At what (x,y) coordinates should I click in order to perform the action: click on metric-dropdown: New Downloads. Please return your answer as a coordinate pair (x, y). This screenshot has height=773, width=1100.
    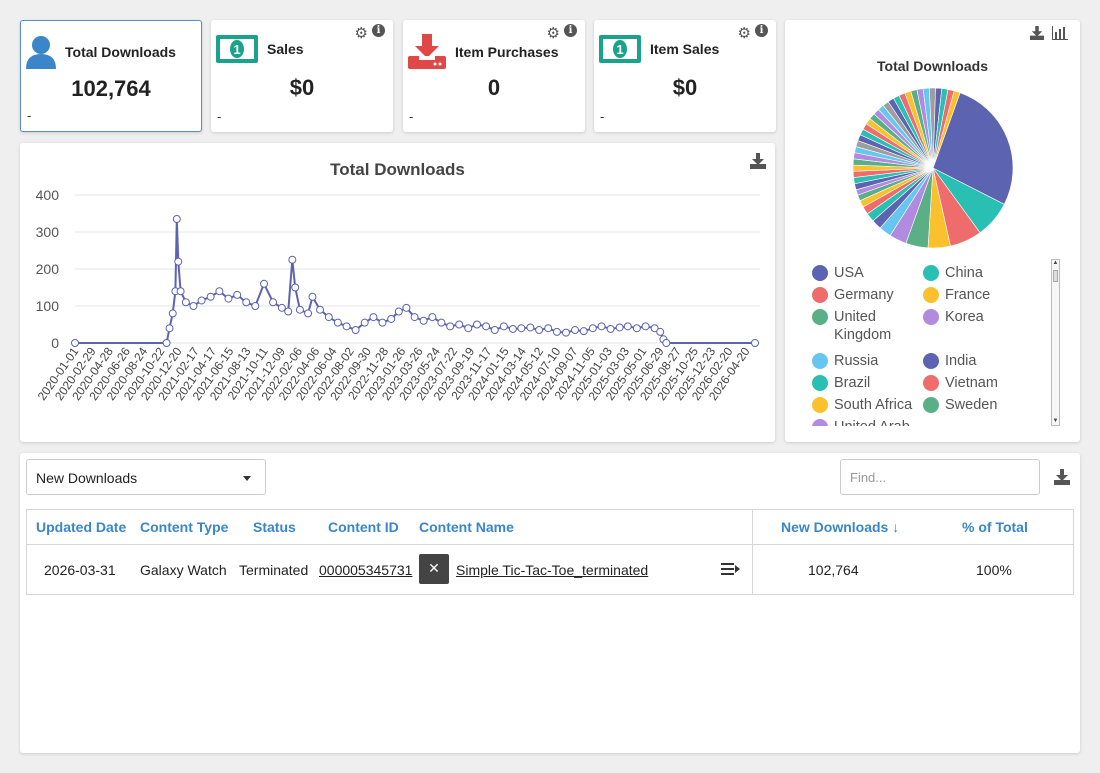
    Looking at the image, I should click on (146, 477).